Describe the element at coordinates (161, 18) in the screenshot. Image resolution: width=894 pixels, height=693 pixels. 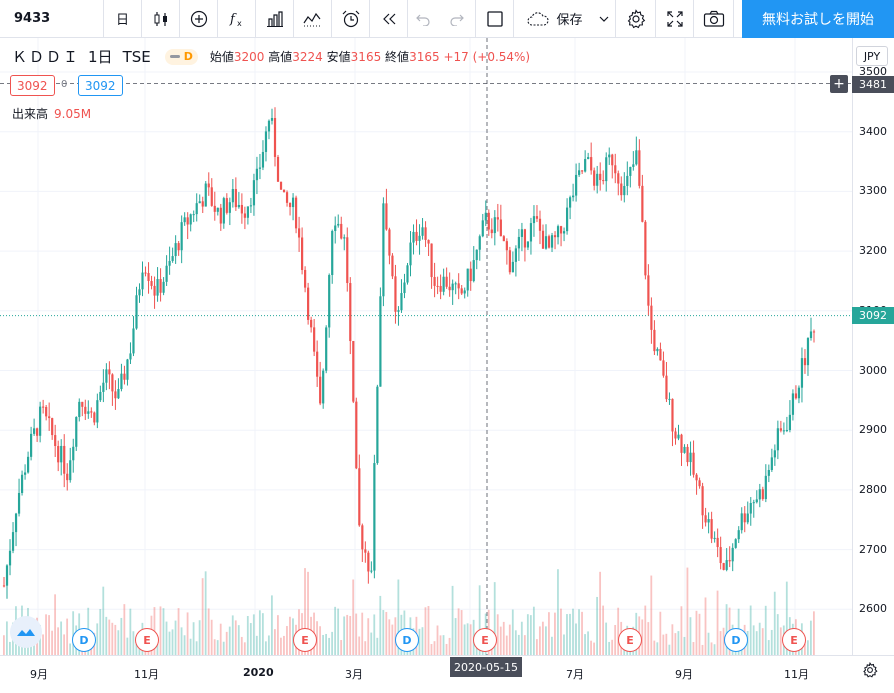
I see `chart-type-button` at that location.